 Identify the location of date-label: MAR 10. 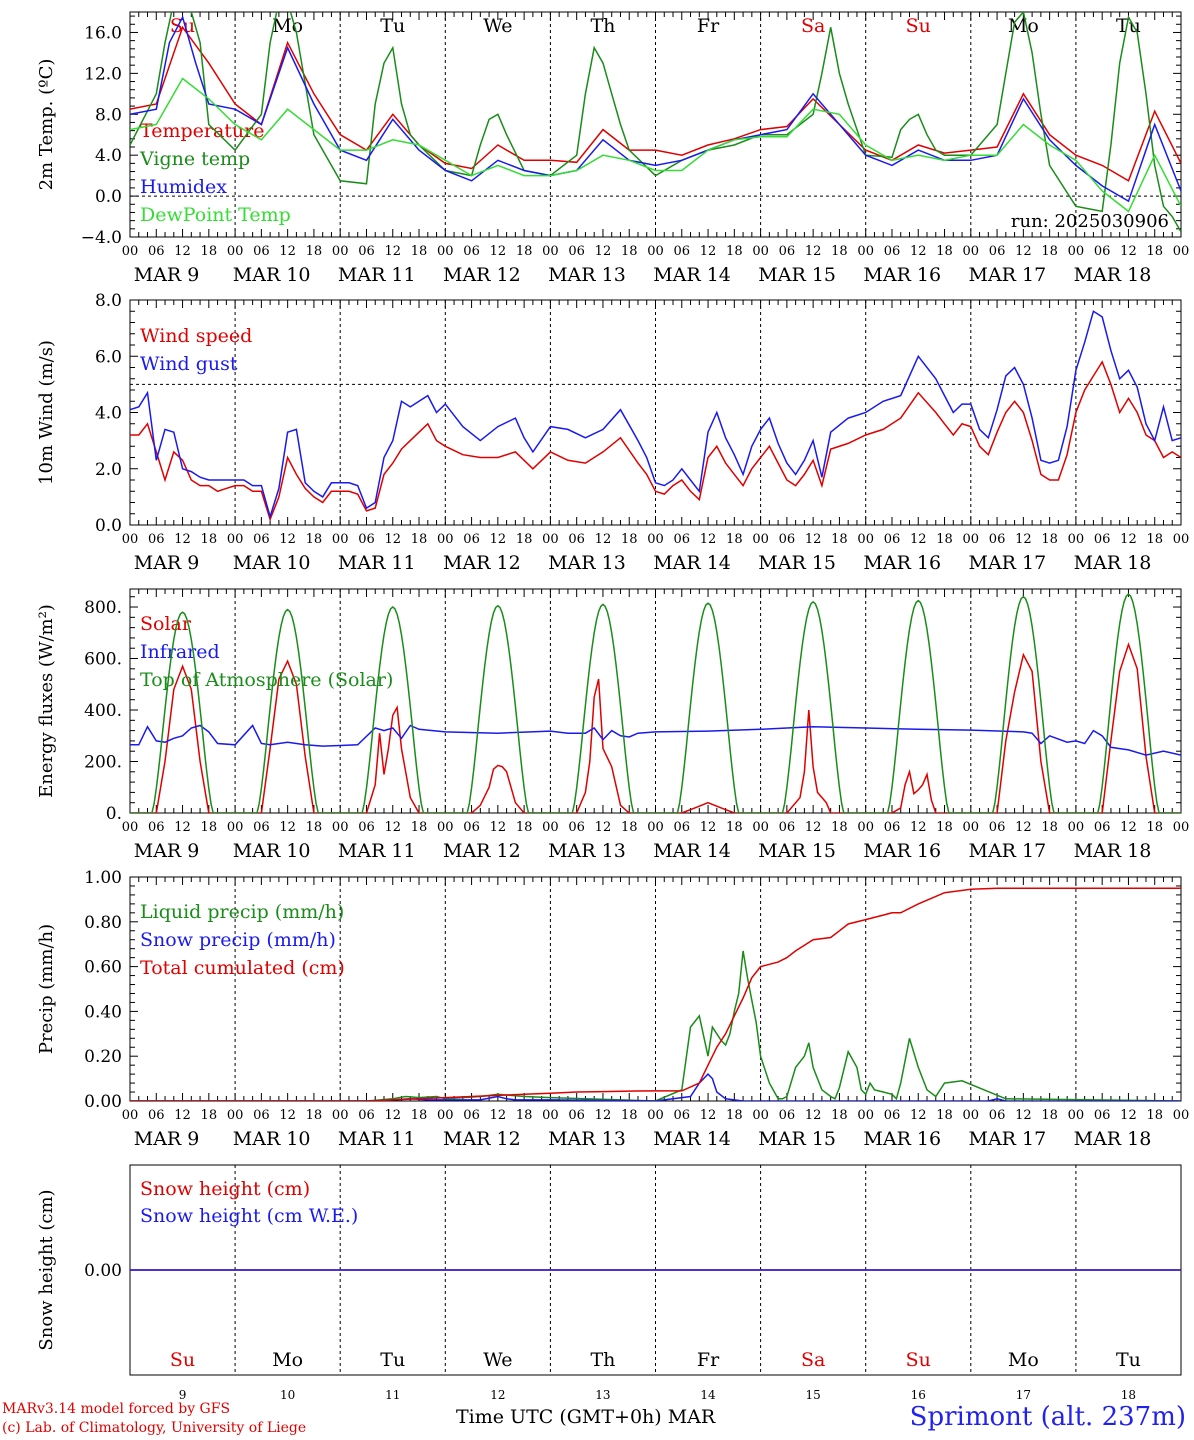
(272, 275).